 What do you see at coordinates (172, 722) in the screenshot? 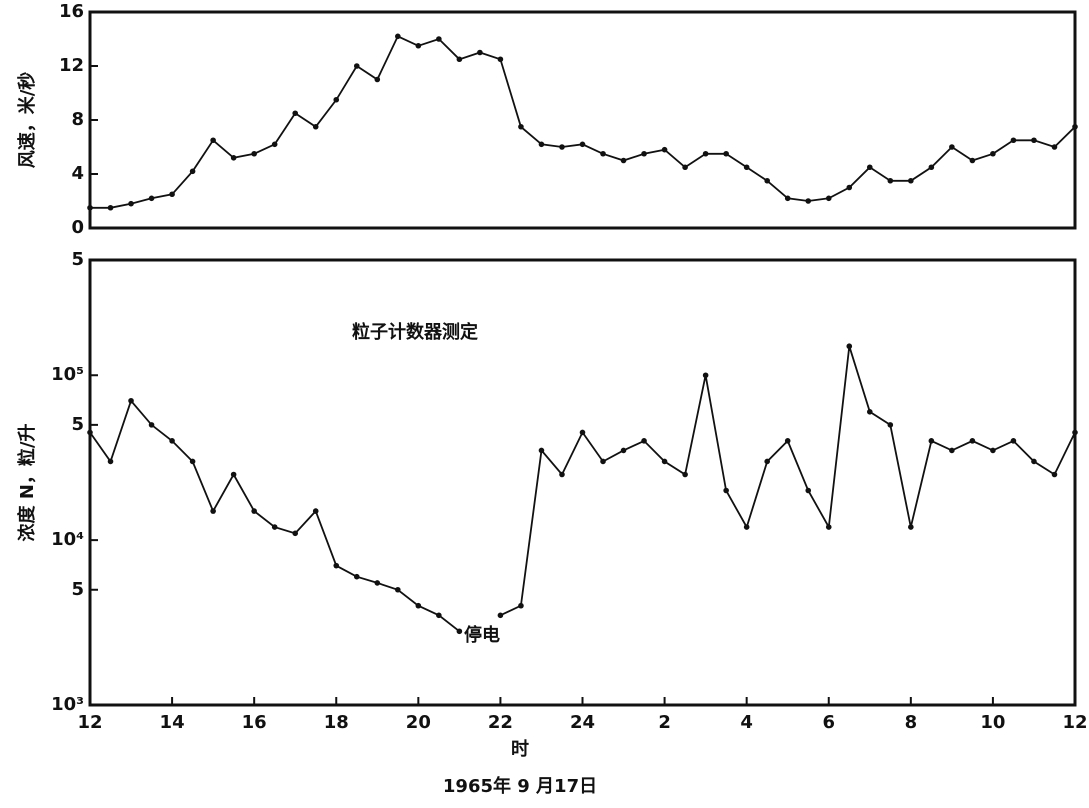
I see `x-tick-label: 14` at bounding box center [172, 722].